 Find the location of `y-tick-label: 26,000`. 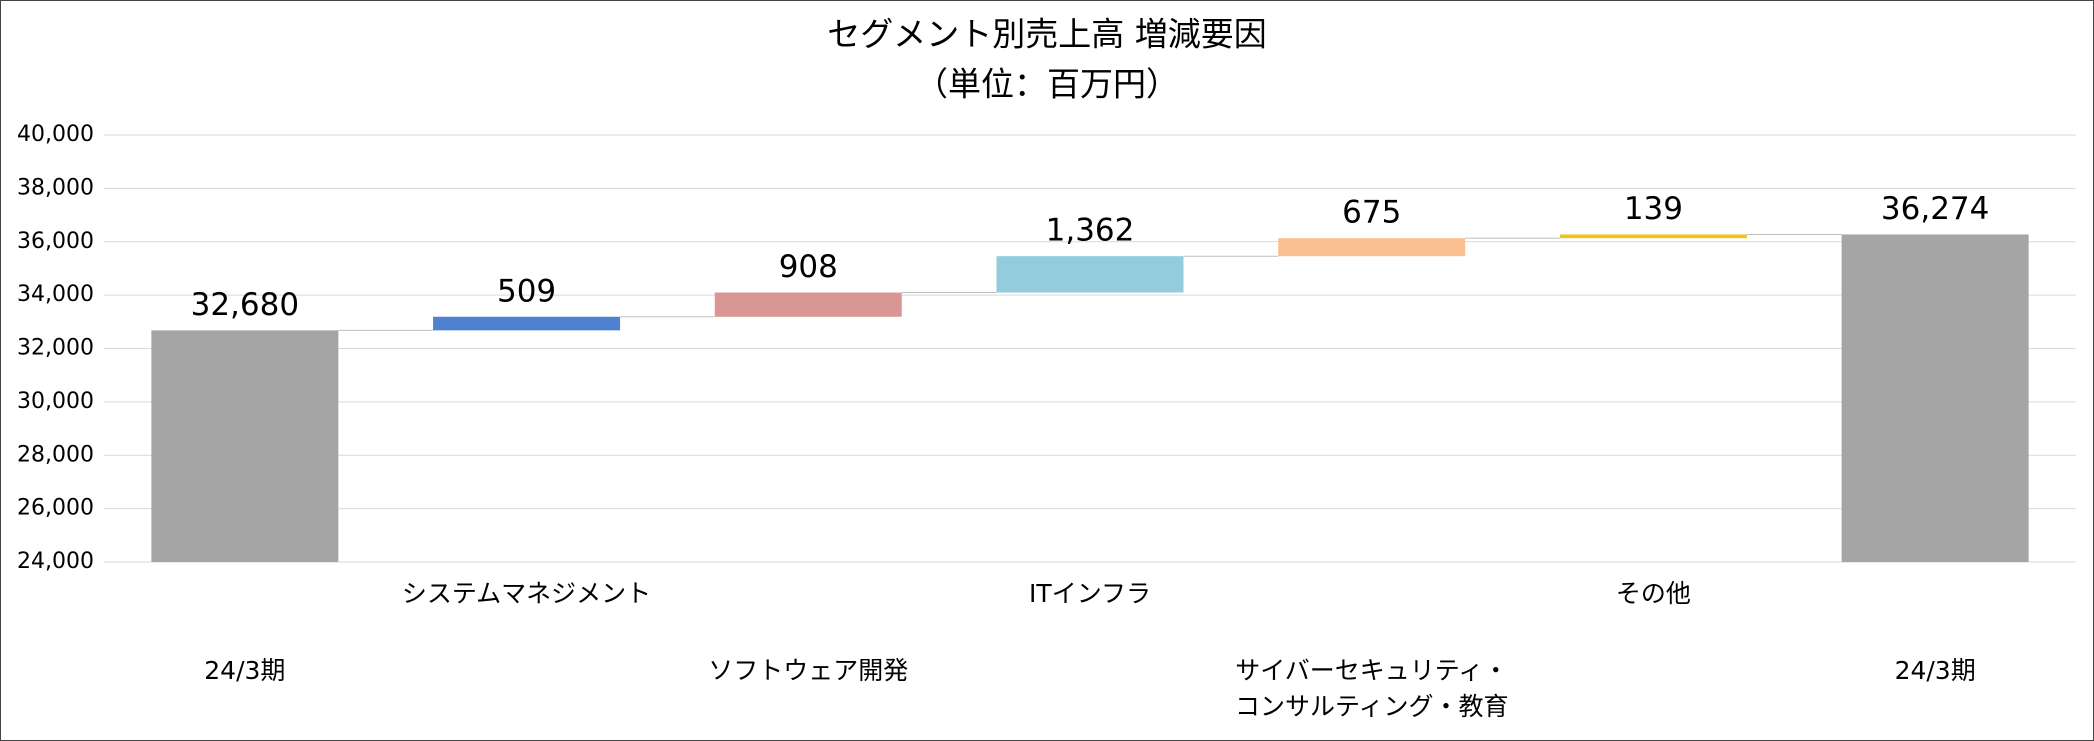

y-tick-label: 26,000 is located at coordinates (55, 508).